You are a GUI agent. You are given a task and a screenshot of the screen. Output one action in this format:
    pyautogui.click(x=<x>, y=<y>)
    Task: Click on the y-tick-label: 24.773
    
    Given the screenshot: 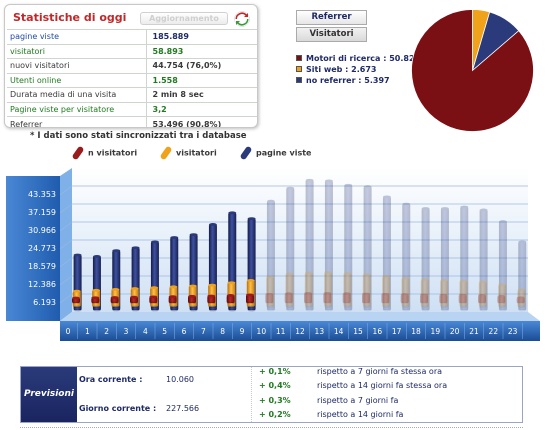 What is the action you would take?
    pyautogui.click(x=42, y=248)
    